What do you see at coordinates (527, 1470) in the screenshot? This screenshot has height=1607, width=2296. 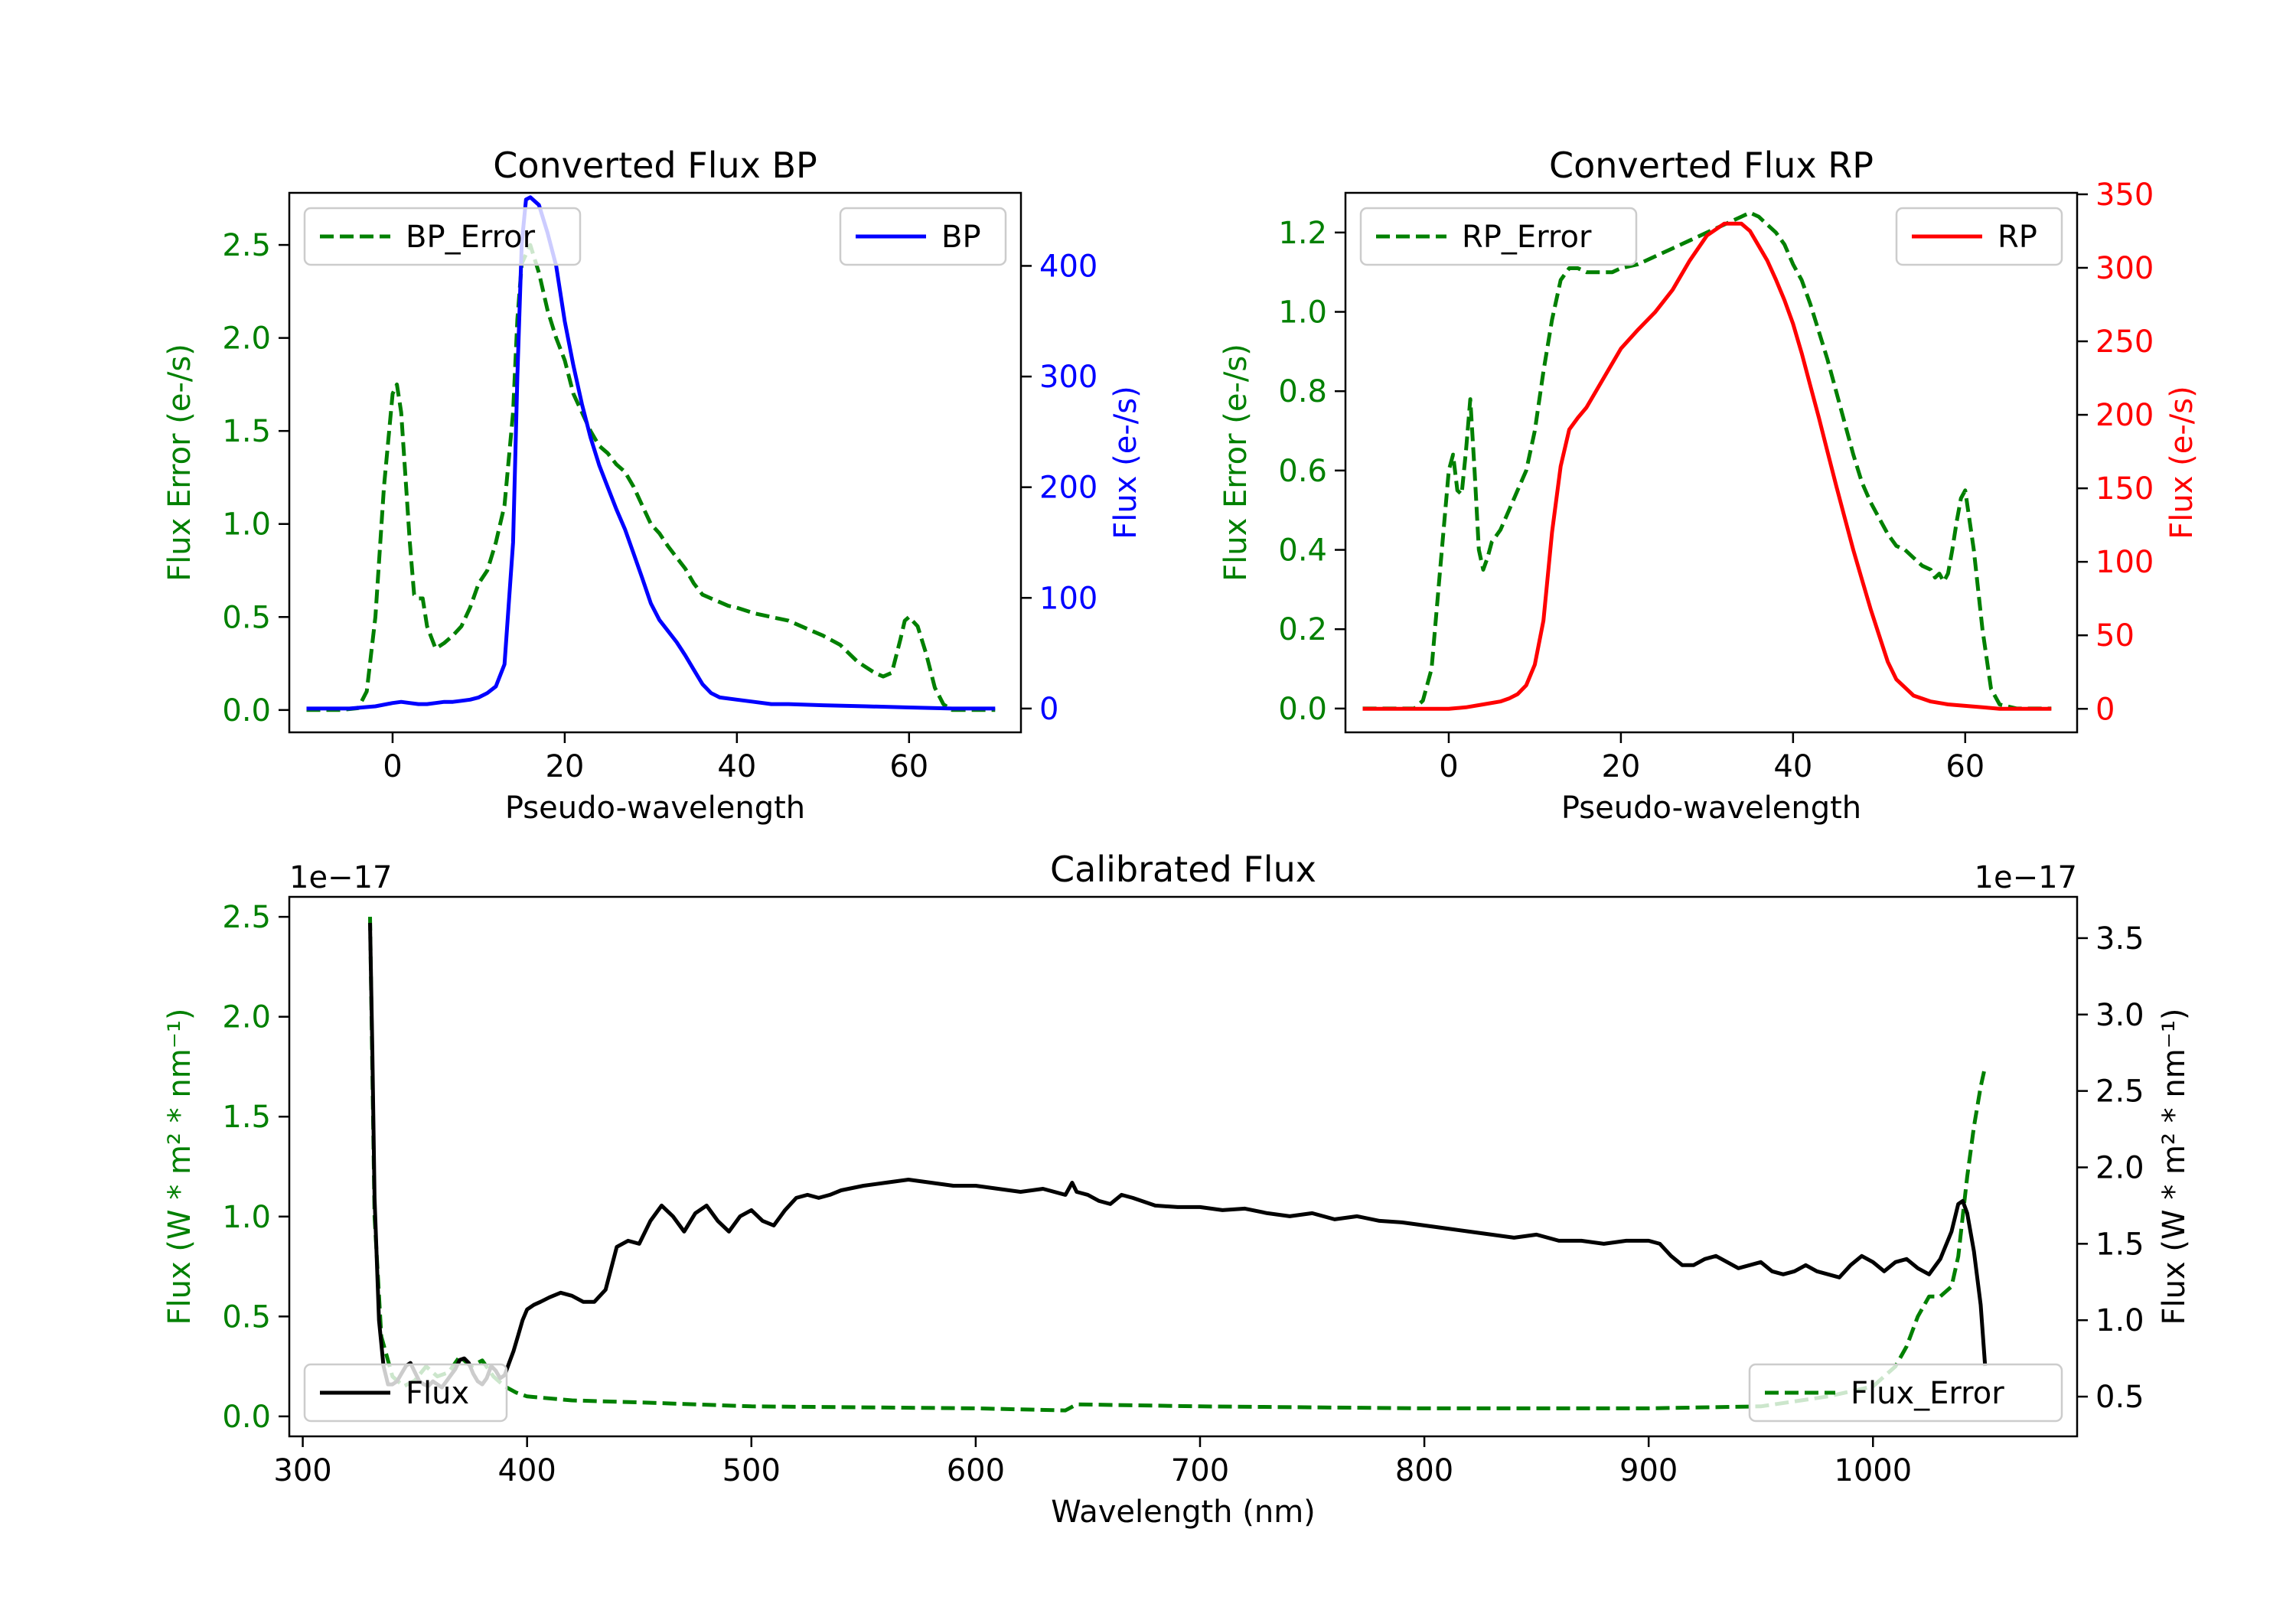 I see `x-tick-label: 400` at bounding box center [527, 1470].